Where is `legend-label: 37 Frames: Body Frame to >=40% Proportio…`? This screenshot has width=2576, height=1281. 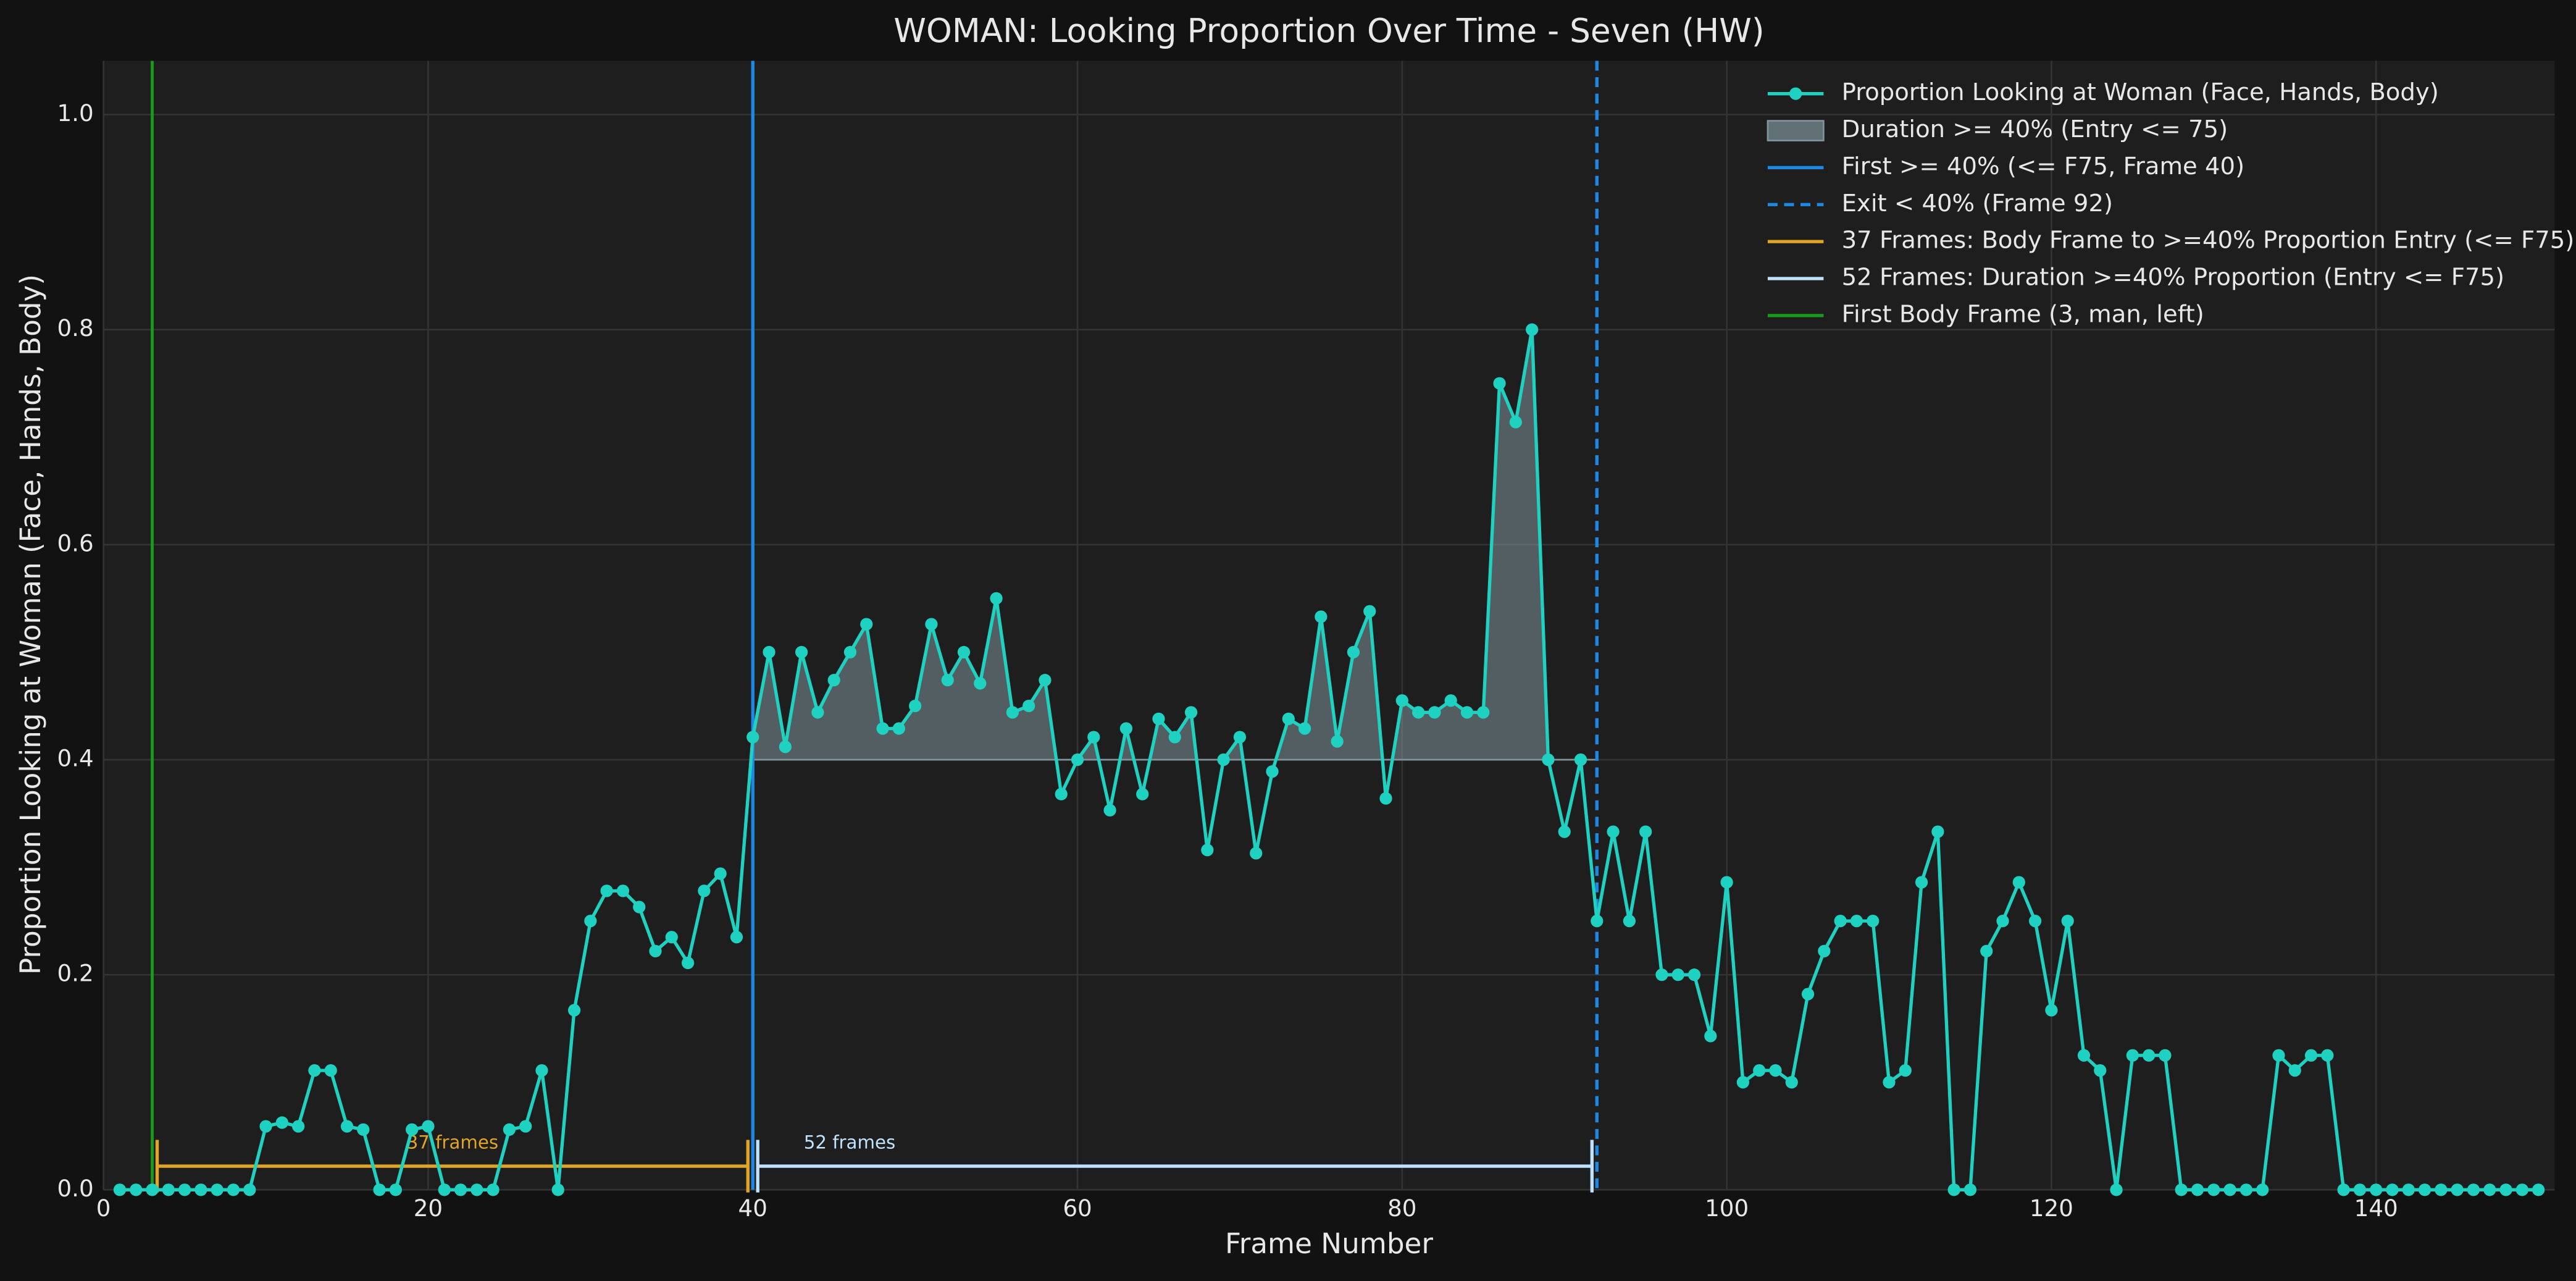
legend-label: 37 Frames: Body Frame to >=40% Proportio… is located at coordinates (2208, 241).